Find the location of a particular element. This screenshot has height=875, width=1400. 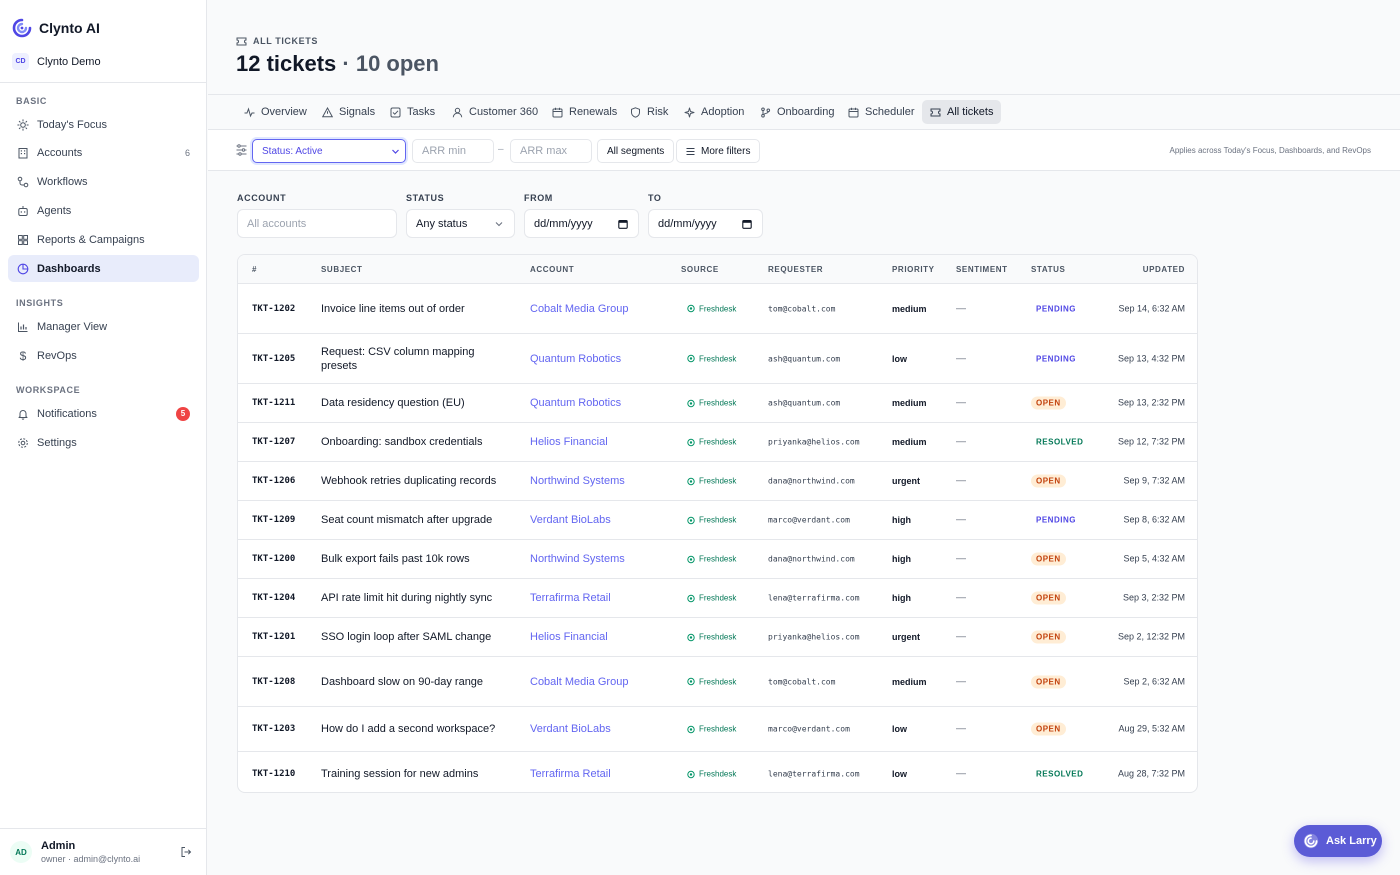

ticket-id: TKT-1207 is located at coordinates (274, 442).